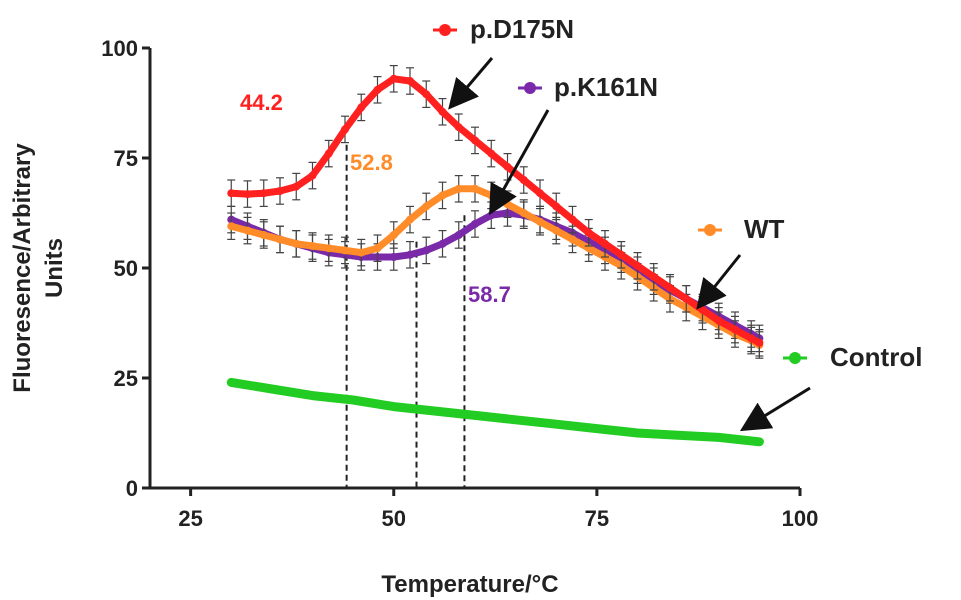 Image resolution: width=961 pixels, height=600 pixels. What do you see at coordinates (126, 378) in the screenshot?
I see `y-tick-label: 25` at bounding box center [126, 378].